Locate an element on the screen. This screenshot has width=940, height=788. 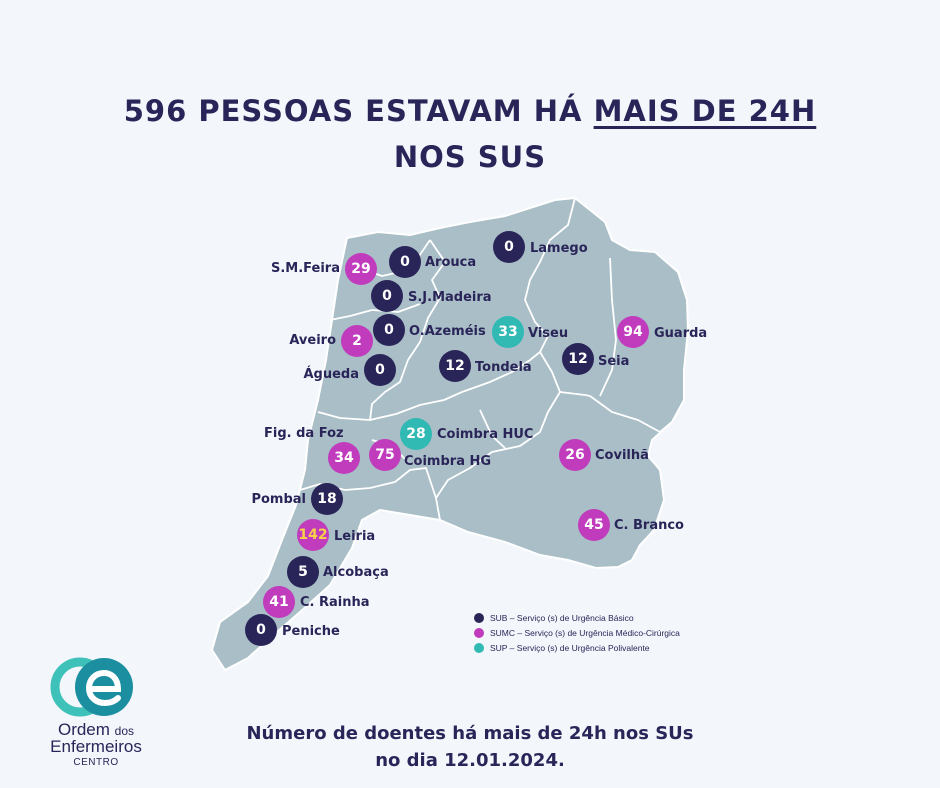
legend-dot-sub is located at coordinates (479, 617).